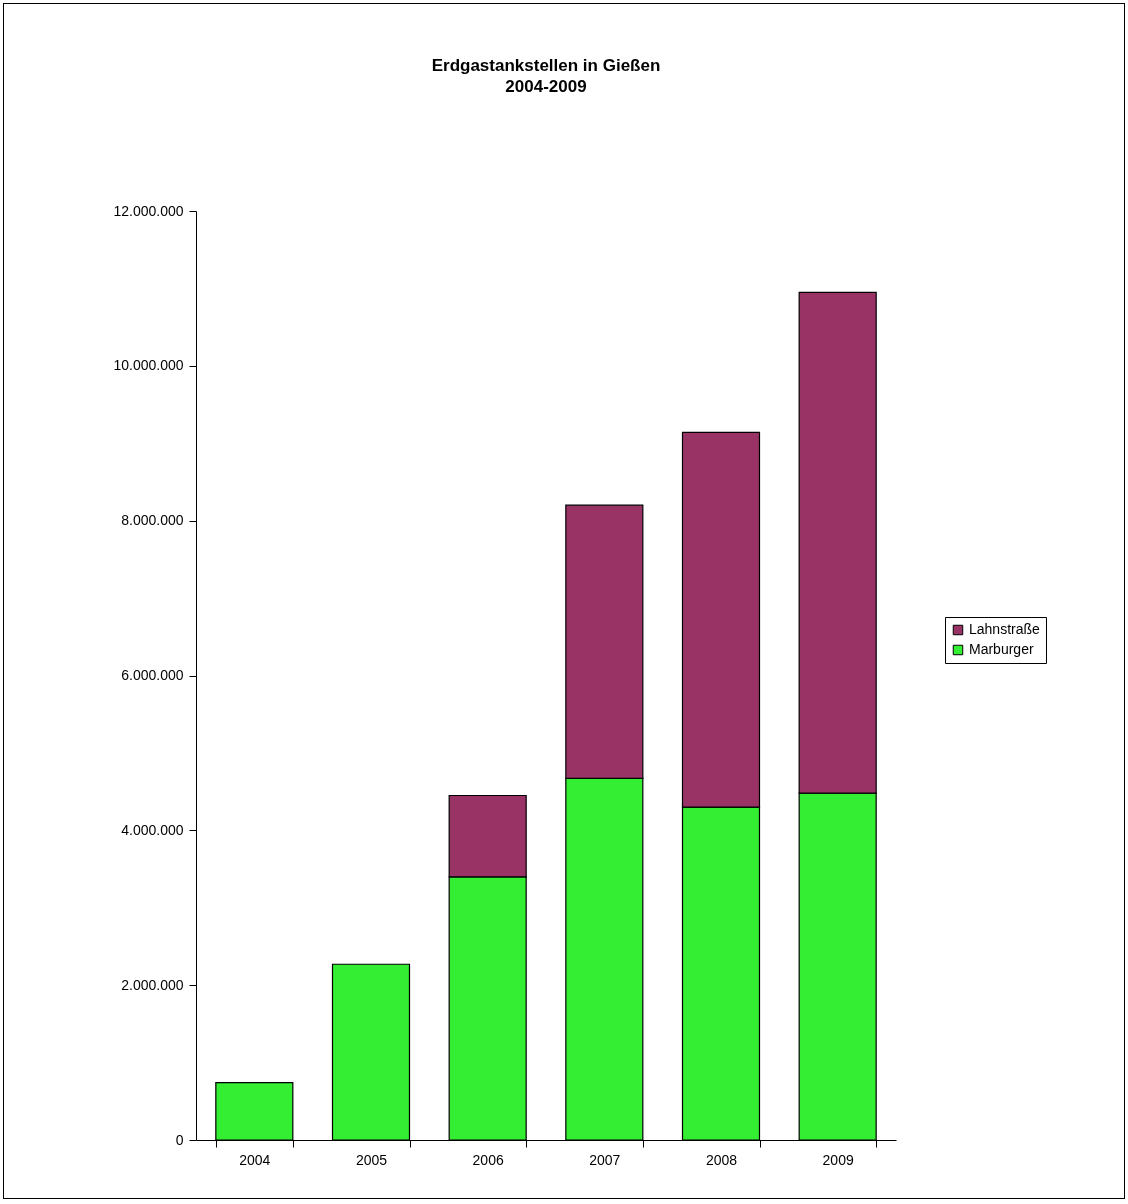 This screenshot has width=1128, height=1204. I want to click on y-tick-label: 8.000.000, so click(152, 520).